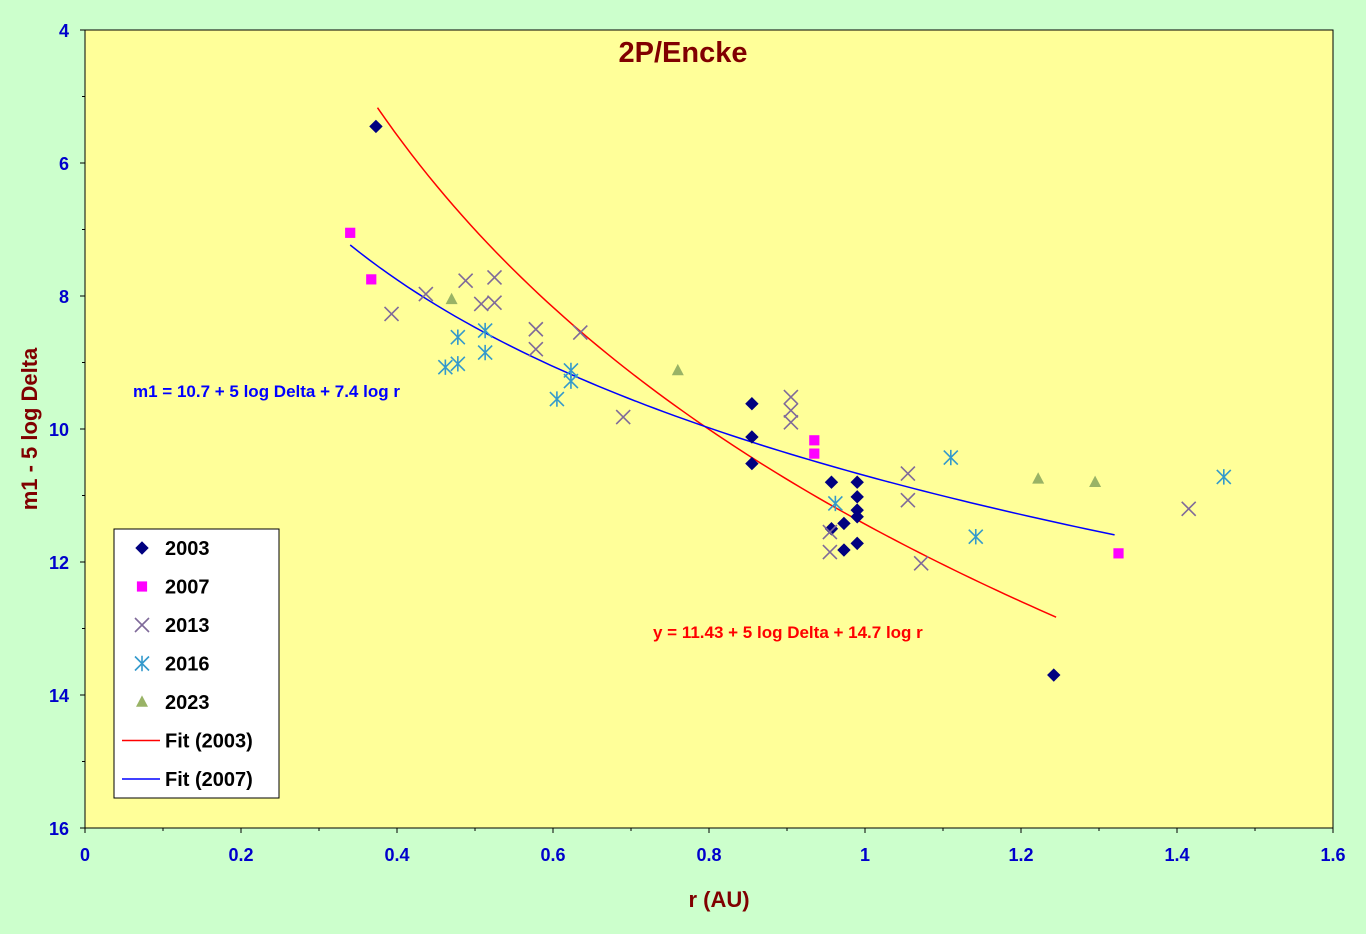 The width and height of the screenshot is (1366, 939). Describe the element at coordinates (683, 53) in the screenshot. I see `chart-title: 2P/Encke` at that location.